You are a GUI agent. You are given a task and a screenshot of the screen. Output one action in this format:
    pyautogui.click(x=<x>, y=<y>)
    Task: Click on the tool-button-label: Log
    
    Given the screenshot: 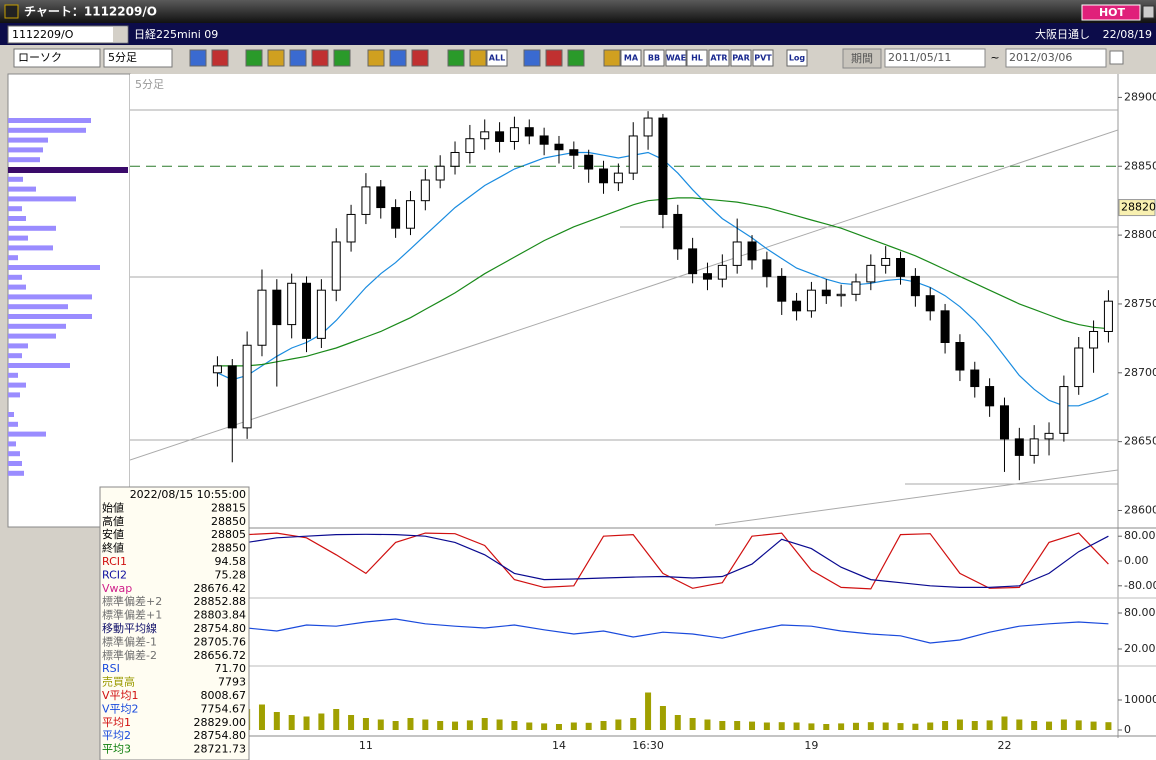 What is the action you would take?
    pyautogui.click(x=797, y=58)
    